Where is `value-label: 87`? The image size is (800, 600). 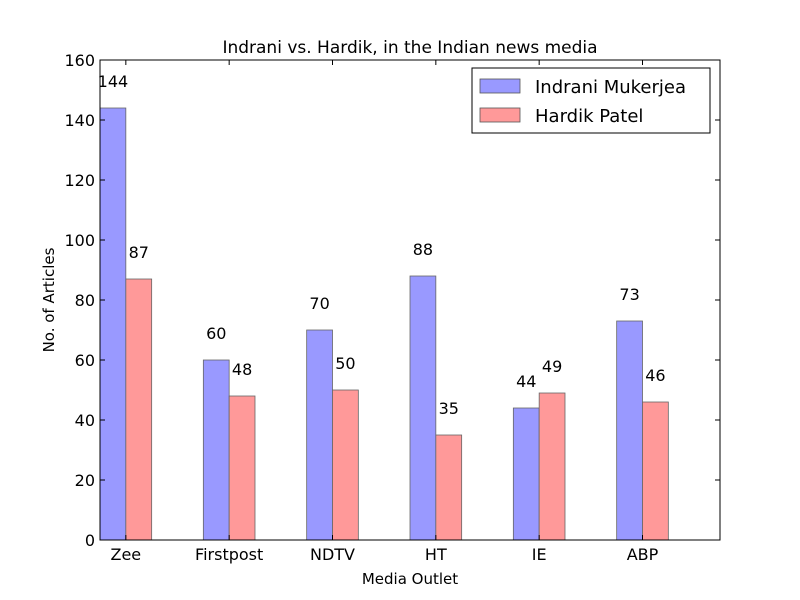 value-label: 87 is located at coordinates (139, 252).